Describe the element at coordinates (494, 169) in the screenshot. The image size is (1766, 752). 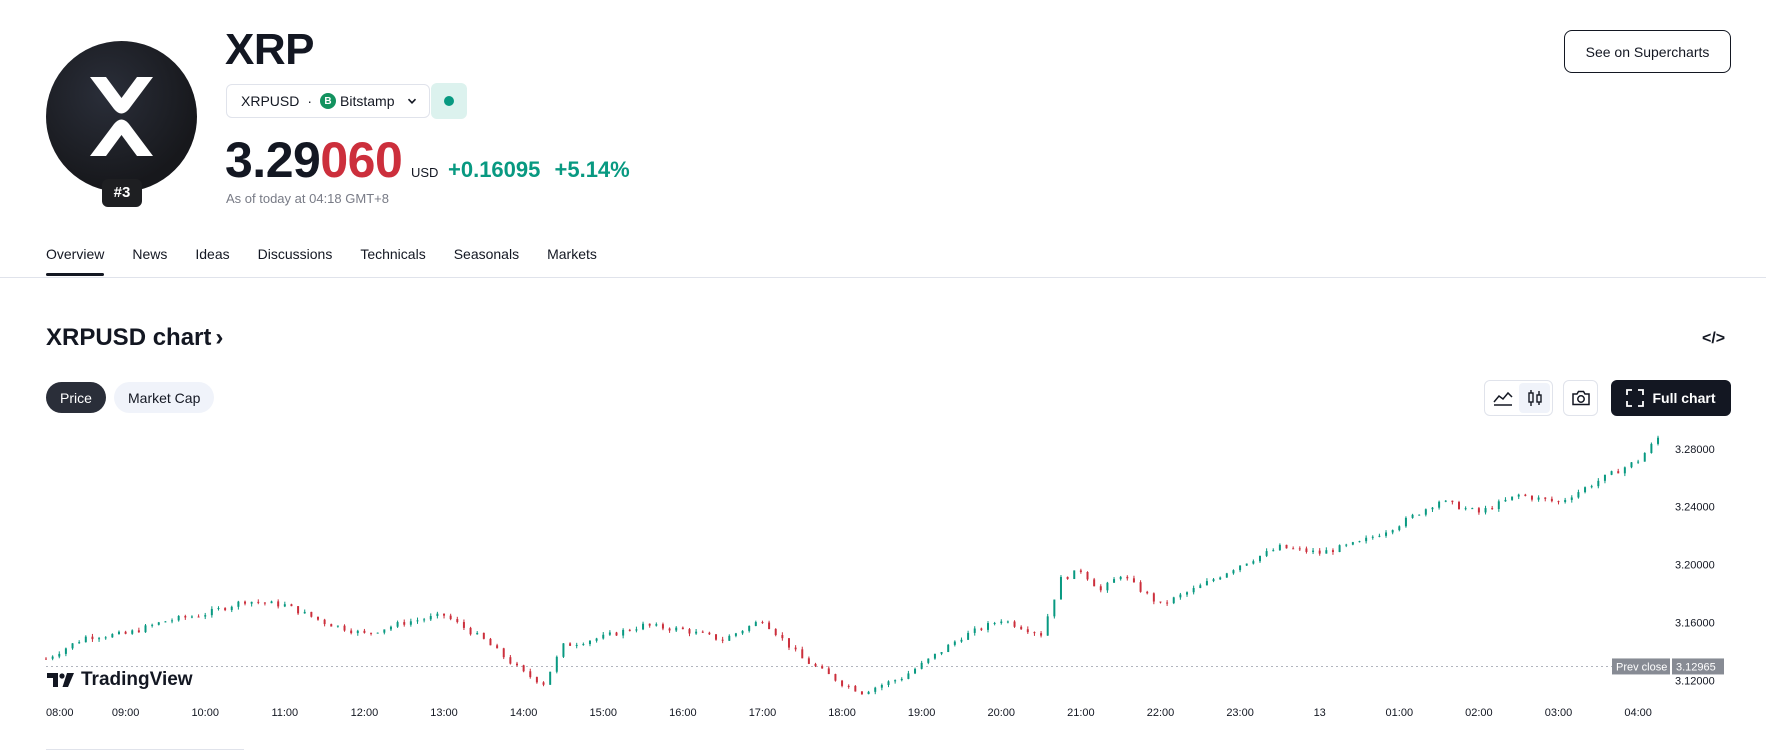
I see `change-absolute: +0.16095` at that location.